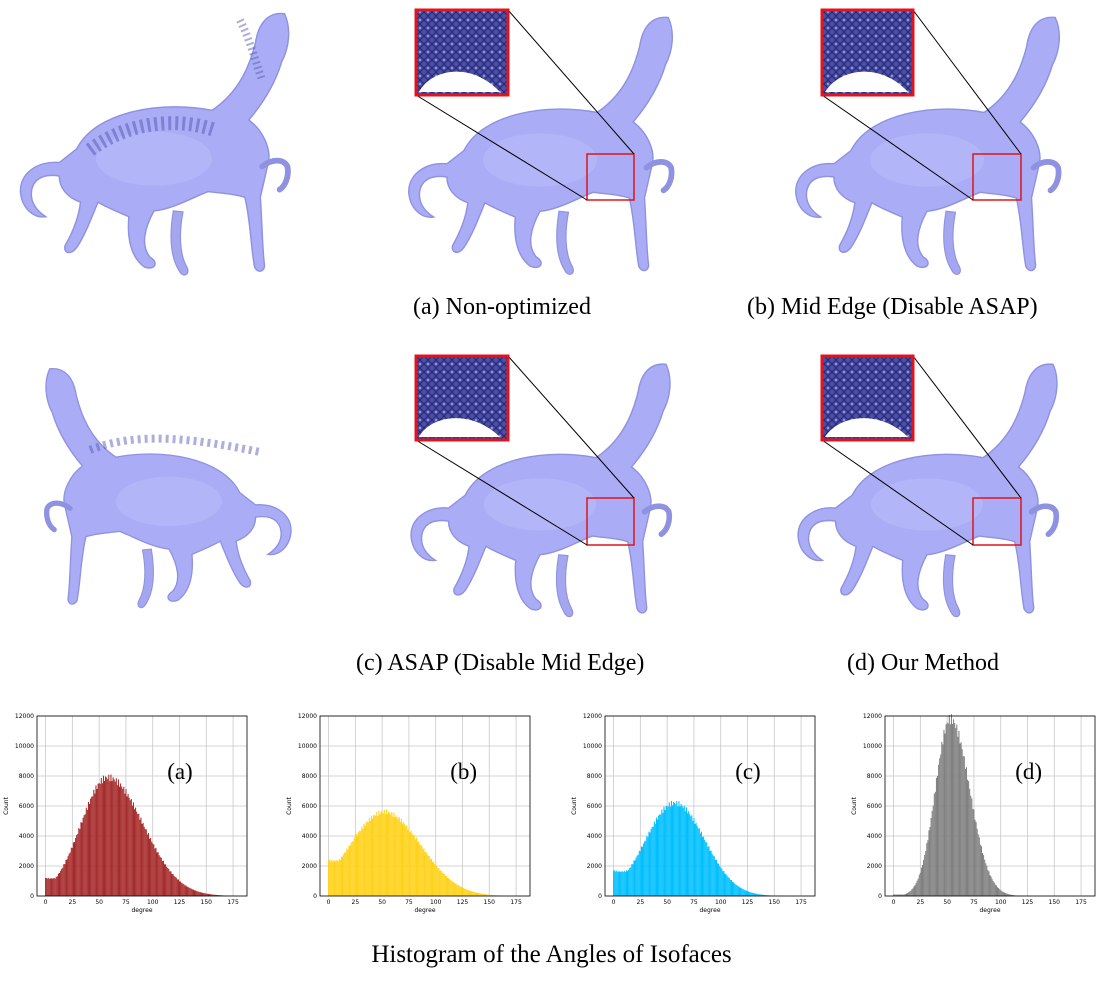 The image size is (1103, 994). I want to click on panel-label: (a), so click(180, 771).